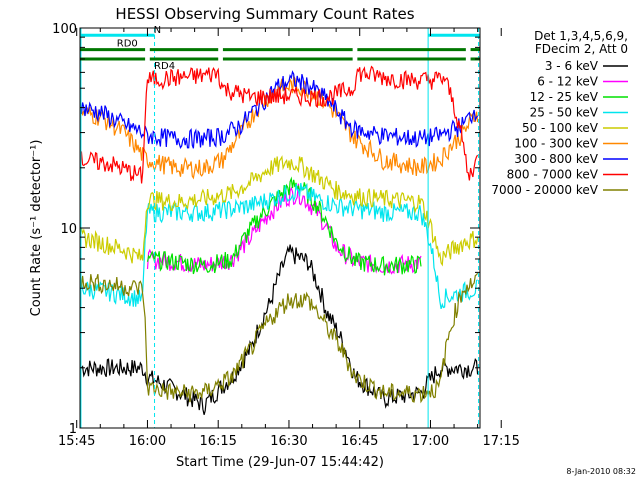 The image size is (640, 480). What do you see at coordinates (288, 441) in the screenshot?
I see `x-tick-label-3: 16:30` at bounding box center [288, 441].